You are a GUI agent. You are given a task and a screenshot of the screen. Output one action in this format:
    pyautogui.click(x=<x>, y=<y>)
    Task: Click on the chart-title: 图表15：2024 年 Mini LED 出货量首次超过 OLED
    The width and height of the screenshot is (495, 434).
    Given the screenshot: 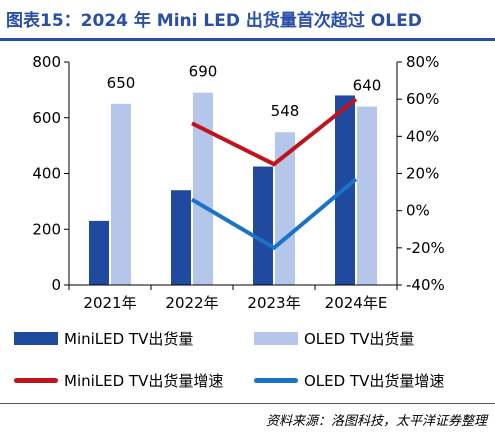 What is the action you would take?
    pyautogui.click(x=214, y=21)
    